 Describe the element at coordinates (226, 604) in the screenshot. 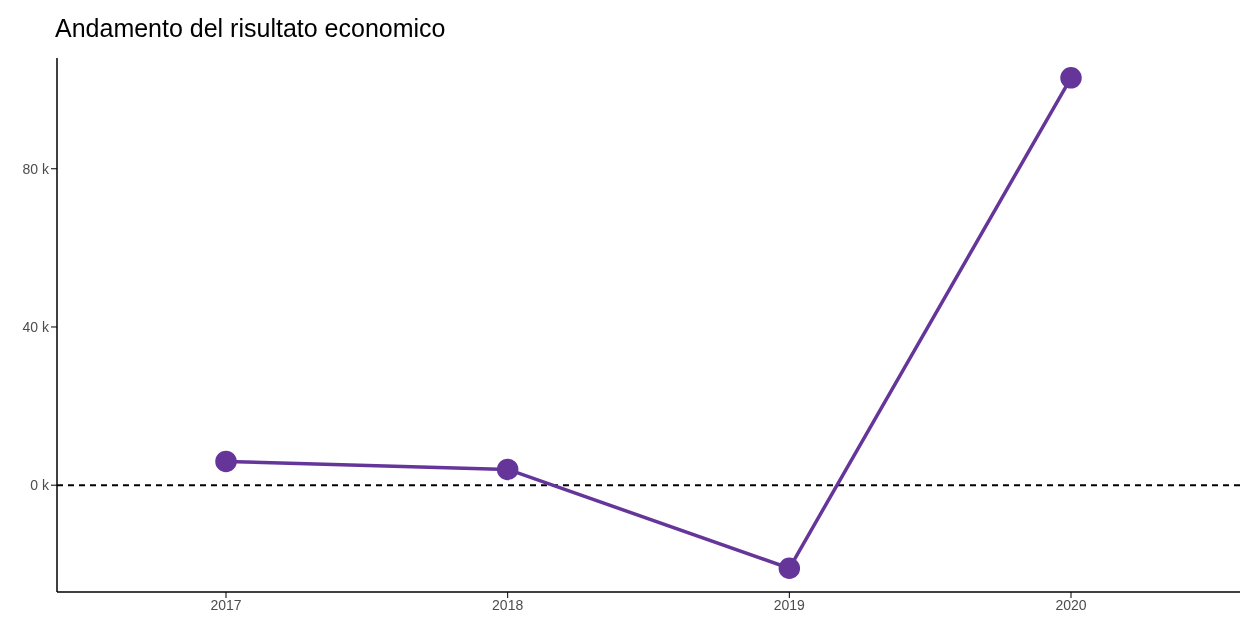

I see `x-tick-label: 2017` at that location.